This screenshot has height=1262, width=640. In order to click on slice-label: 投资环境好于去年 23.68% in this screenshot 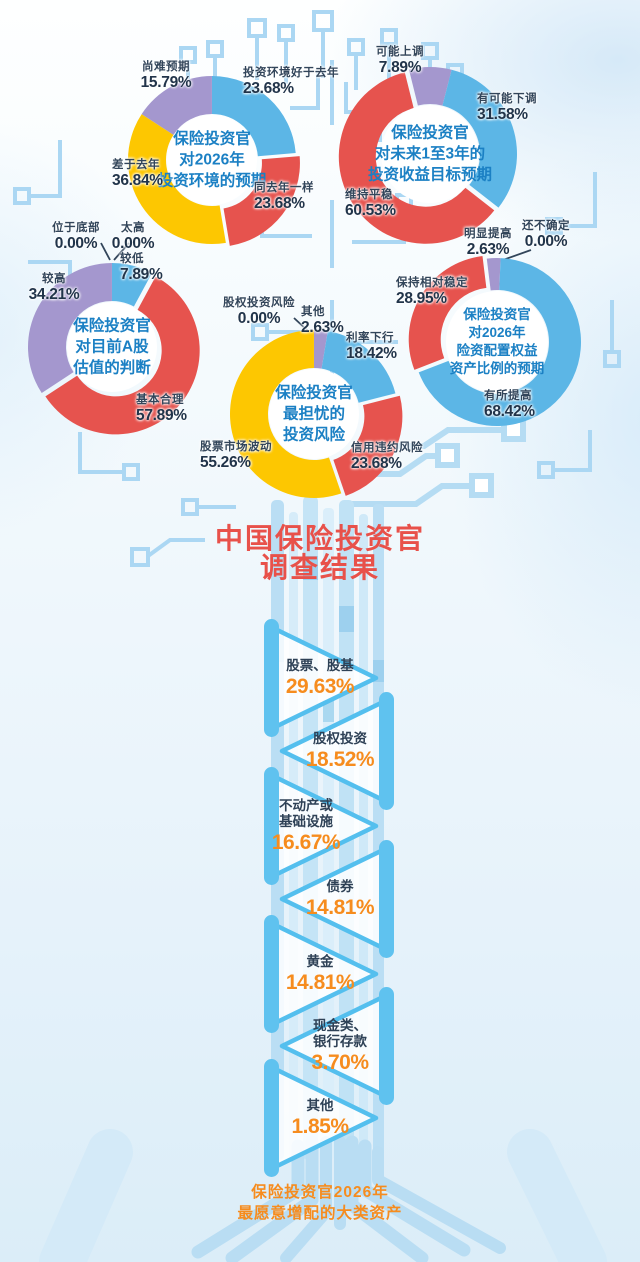, I will do `click(291, 82)`.